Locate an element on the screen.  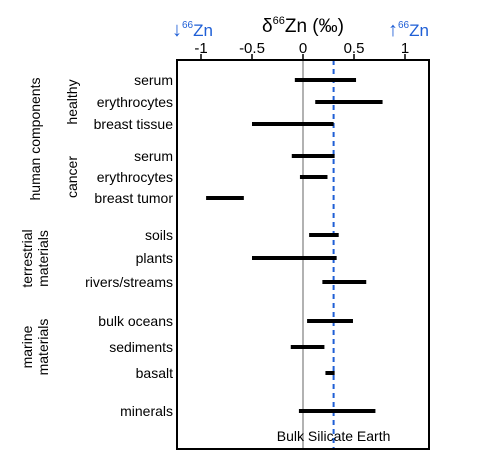
direction-left-arrow-icon: ↓ is located at coordinates (177, 30).